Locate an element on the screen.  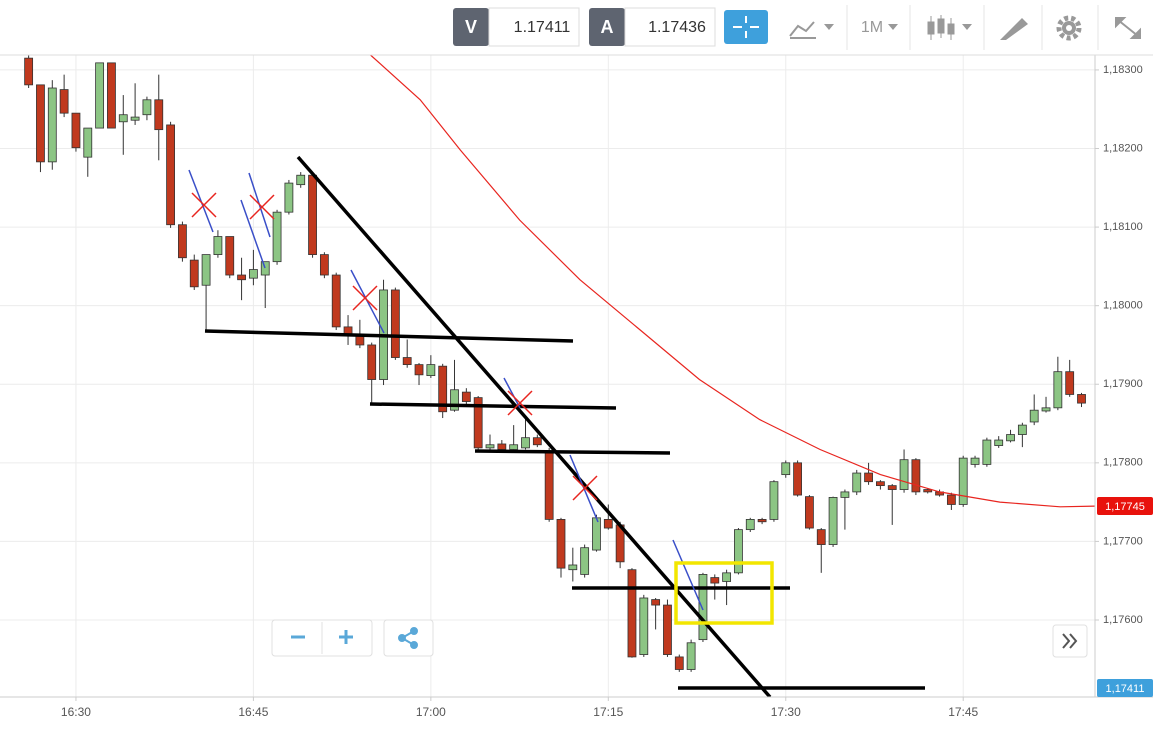
zoom-in-button is located at coordinates (346, 637).